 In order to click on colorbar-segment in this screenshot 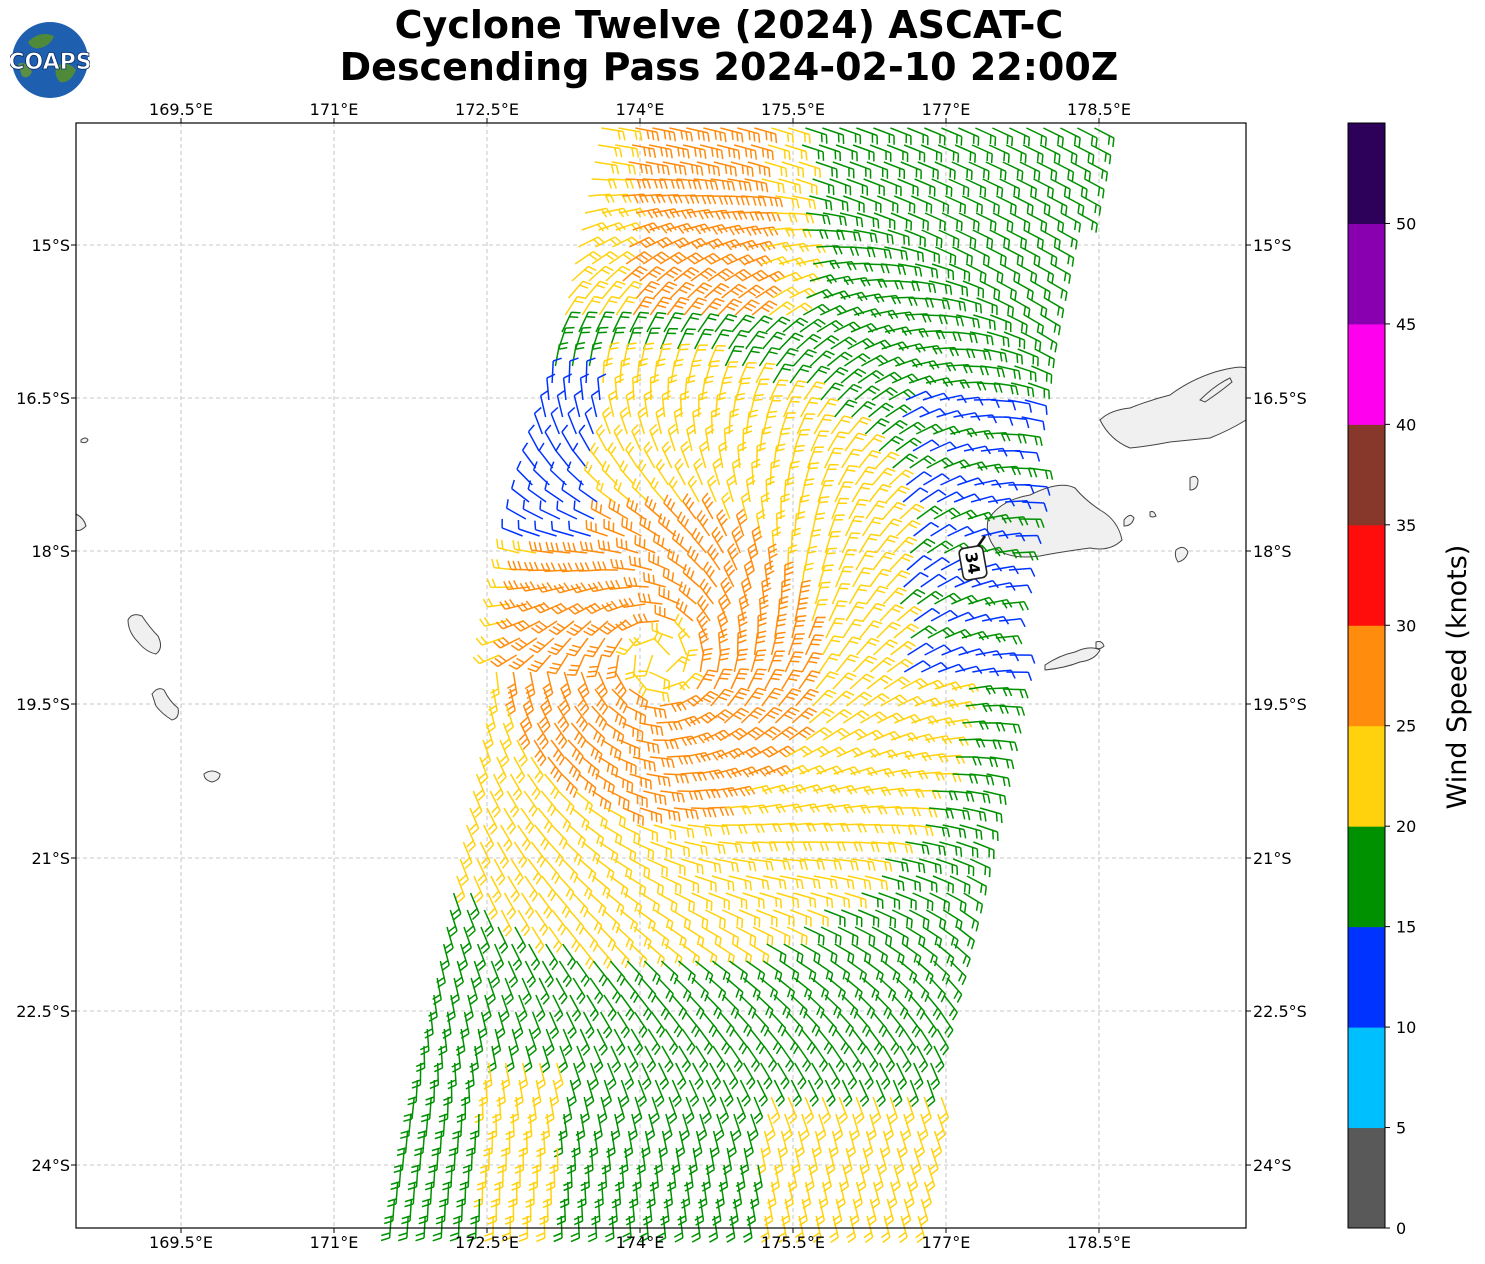, I will do `click(1366, 776)`.